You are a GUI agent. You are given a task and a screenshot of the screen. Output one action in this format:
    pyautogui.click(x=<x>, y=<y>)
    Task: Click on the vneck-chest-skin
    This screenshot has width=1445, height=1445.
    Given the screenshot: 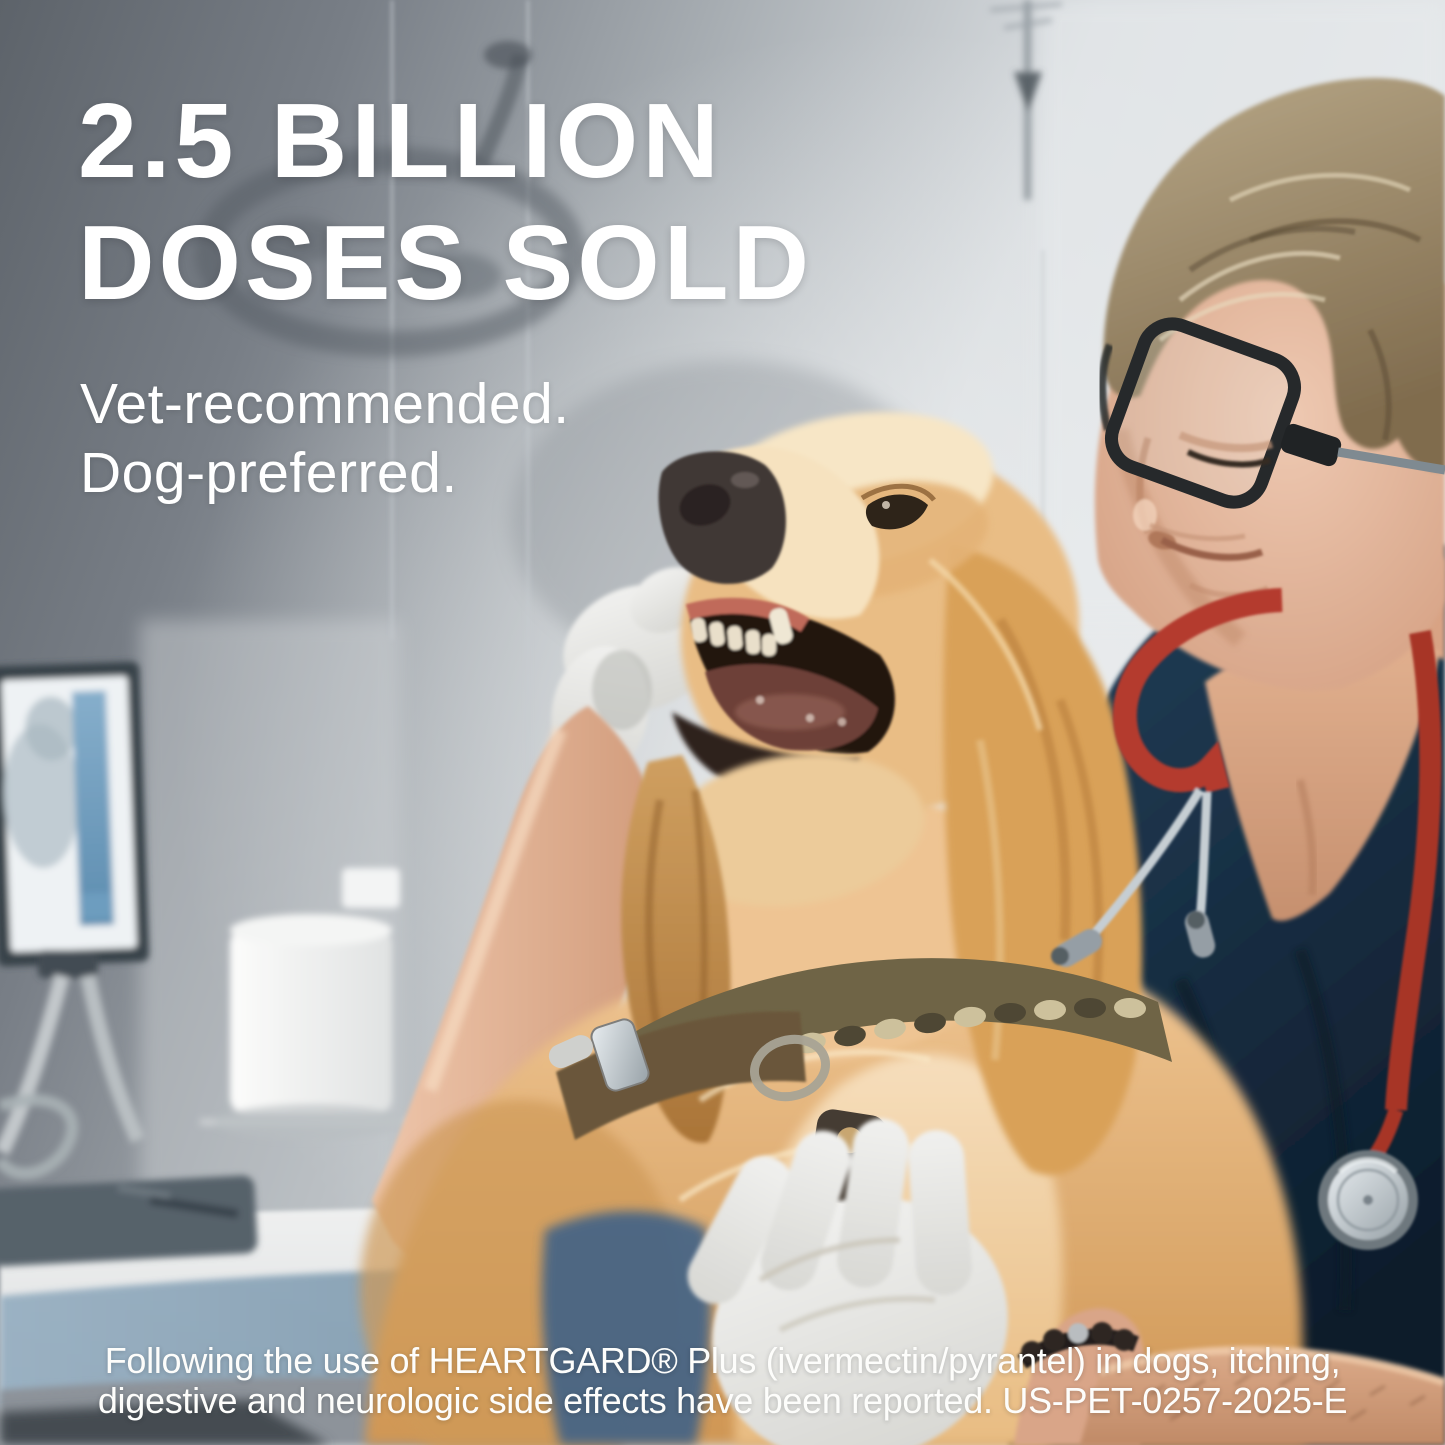 What is the action you would take?
    pyautogui.click(x=1322, y=776)
    